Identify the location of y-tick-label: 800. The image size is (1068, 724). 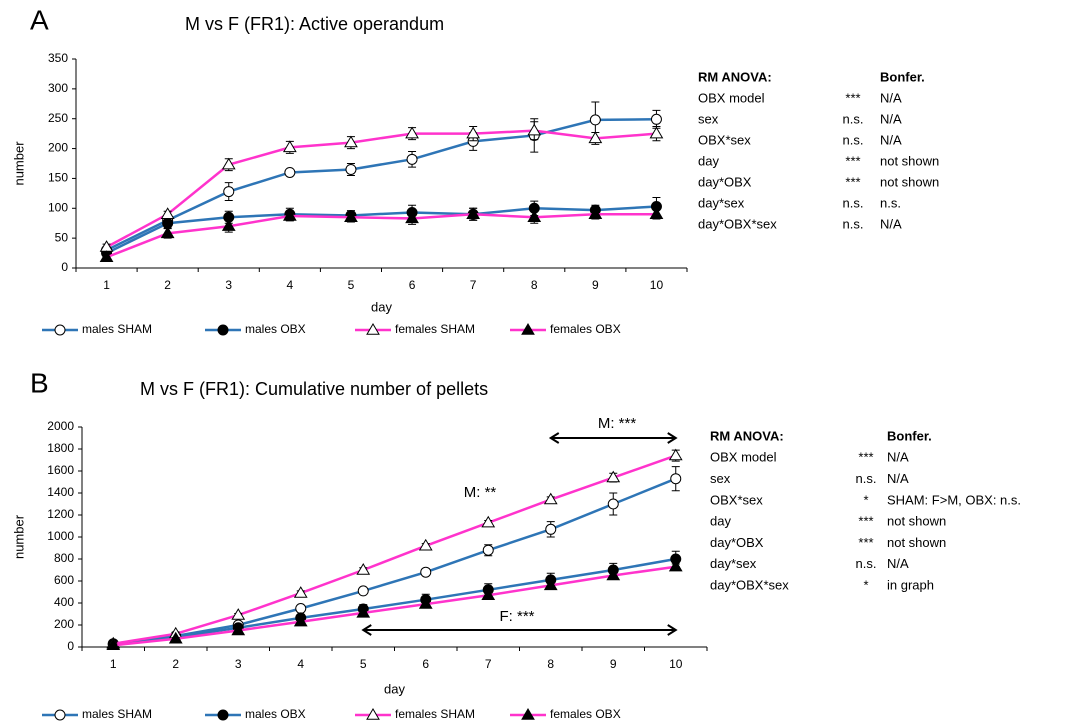
(64, 558).